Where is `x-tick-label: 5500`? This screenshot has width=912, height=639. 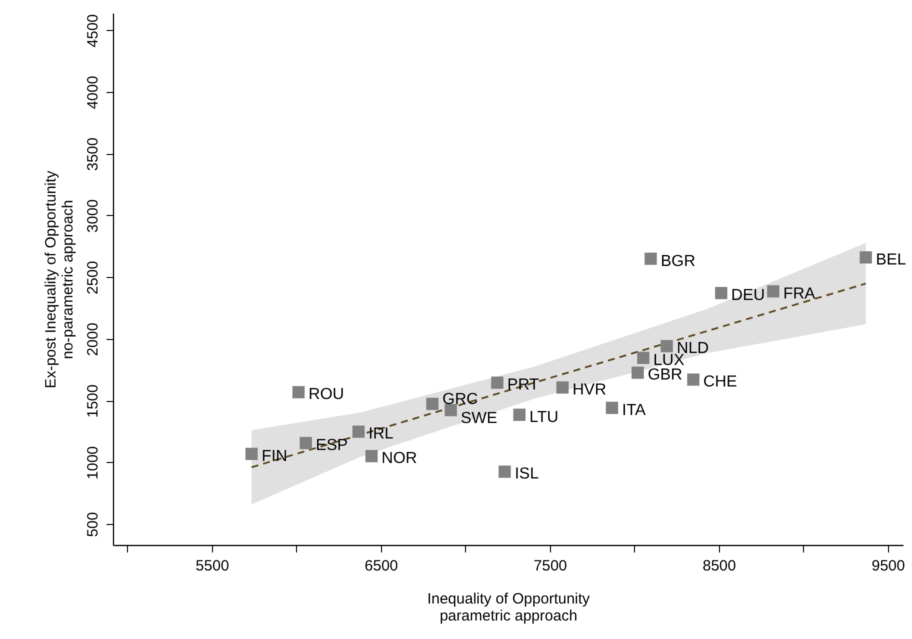
x-tick-label: 5500 is located at coordinates (213, 566).